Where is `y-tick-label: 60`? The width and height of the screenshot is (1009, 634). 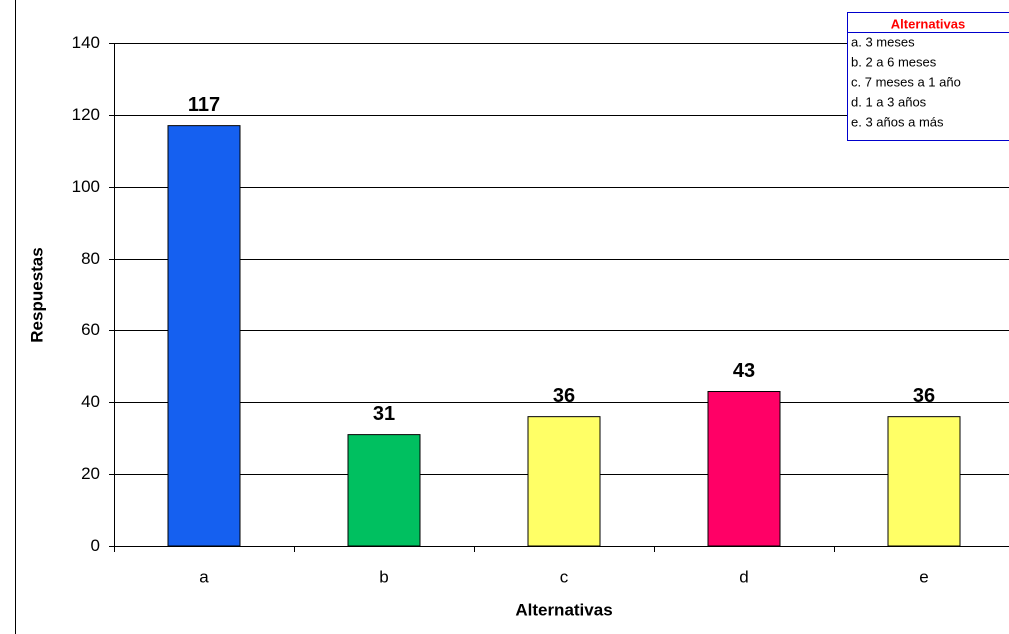 y-tick-label: 60 is located at coordinates (90, 329).